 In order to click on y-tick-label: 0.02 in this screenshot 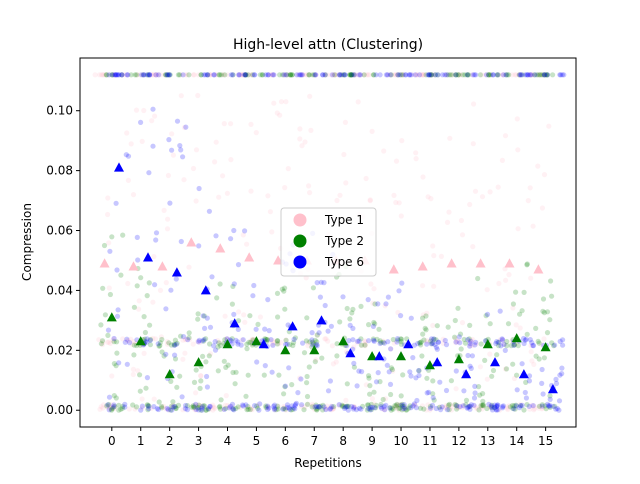, I will do `click(59, 350)`.